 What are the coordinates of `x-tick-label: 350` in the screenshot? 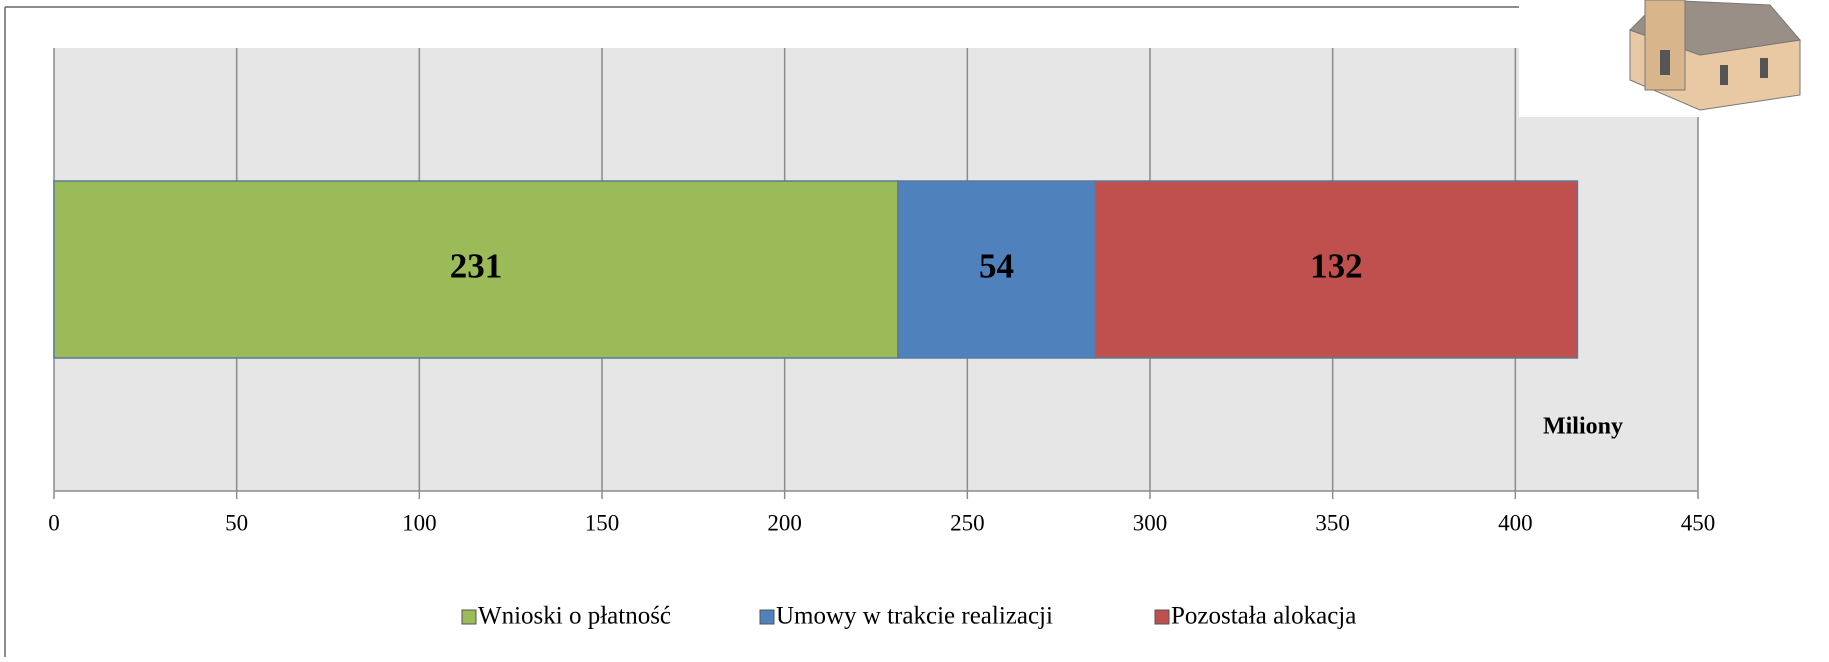 It's located at (1332, 522).